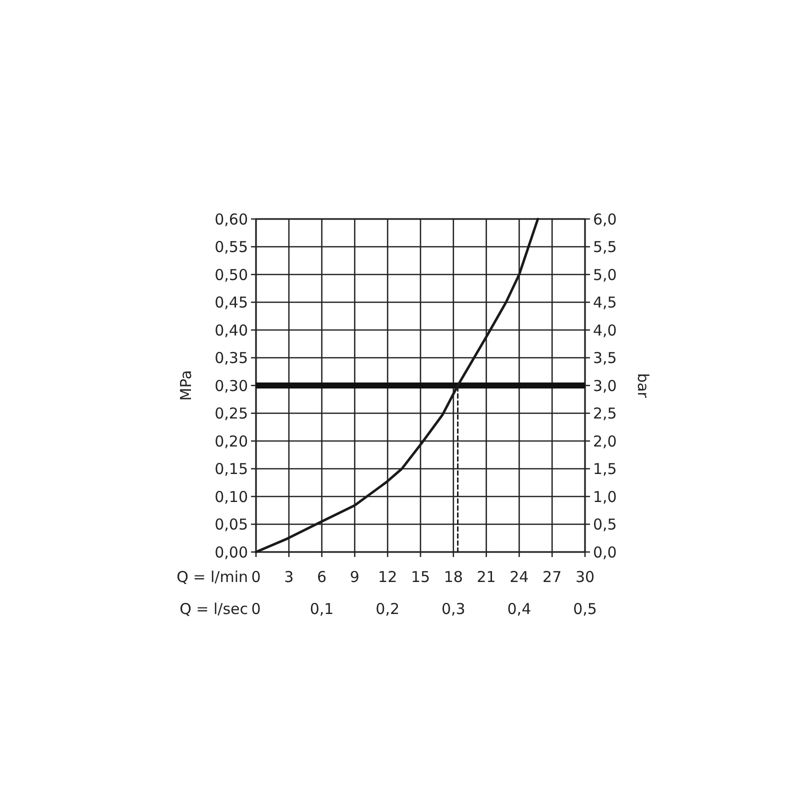 The image size is (800, 800). What do you see at coordinates (231, 385) in the screenshot?
I see `y-tick-label: 0,30` at bounding box center [231, 385].